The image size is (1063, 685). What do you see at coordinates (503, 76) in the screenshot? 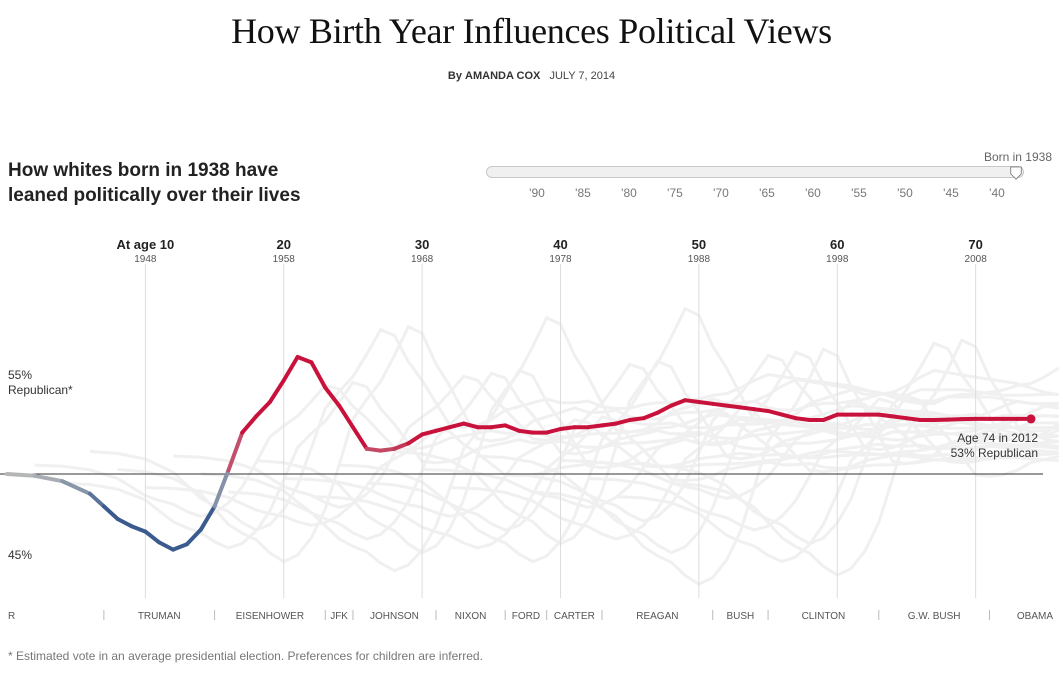
I see `byline-author: AMANDA COX` at bounding box center [503, 76].